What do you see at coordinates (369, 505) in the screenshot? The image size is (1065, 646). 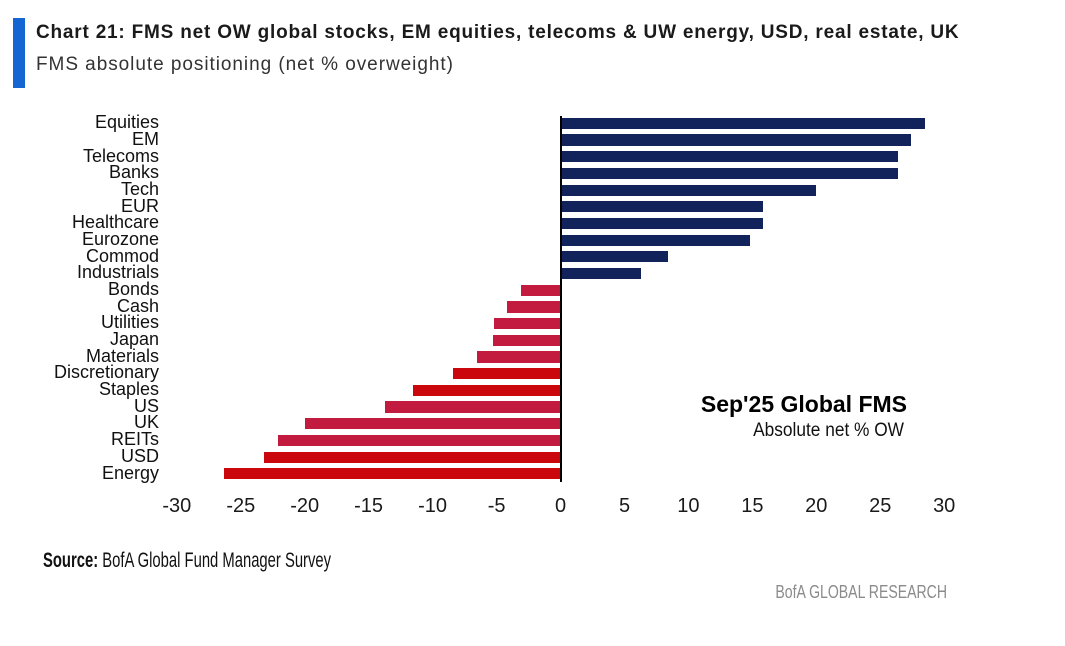 I see `x-tick-label--15: -15` at bounding box center [369, 505].